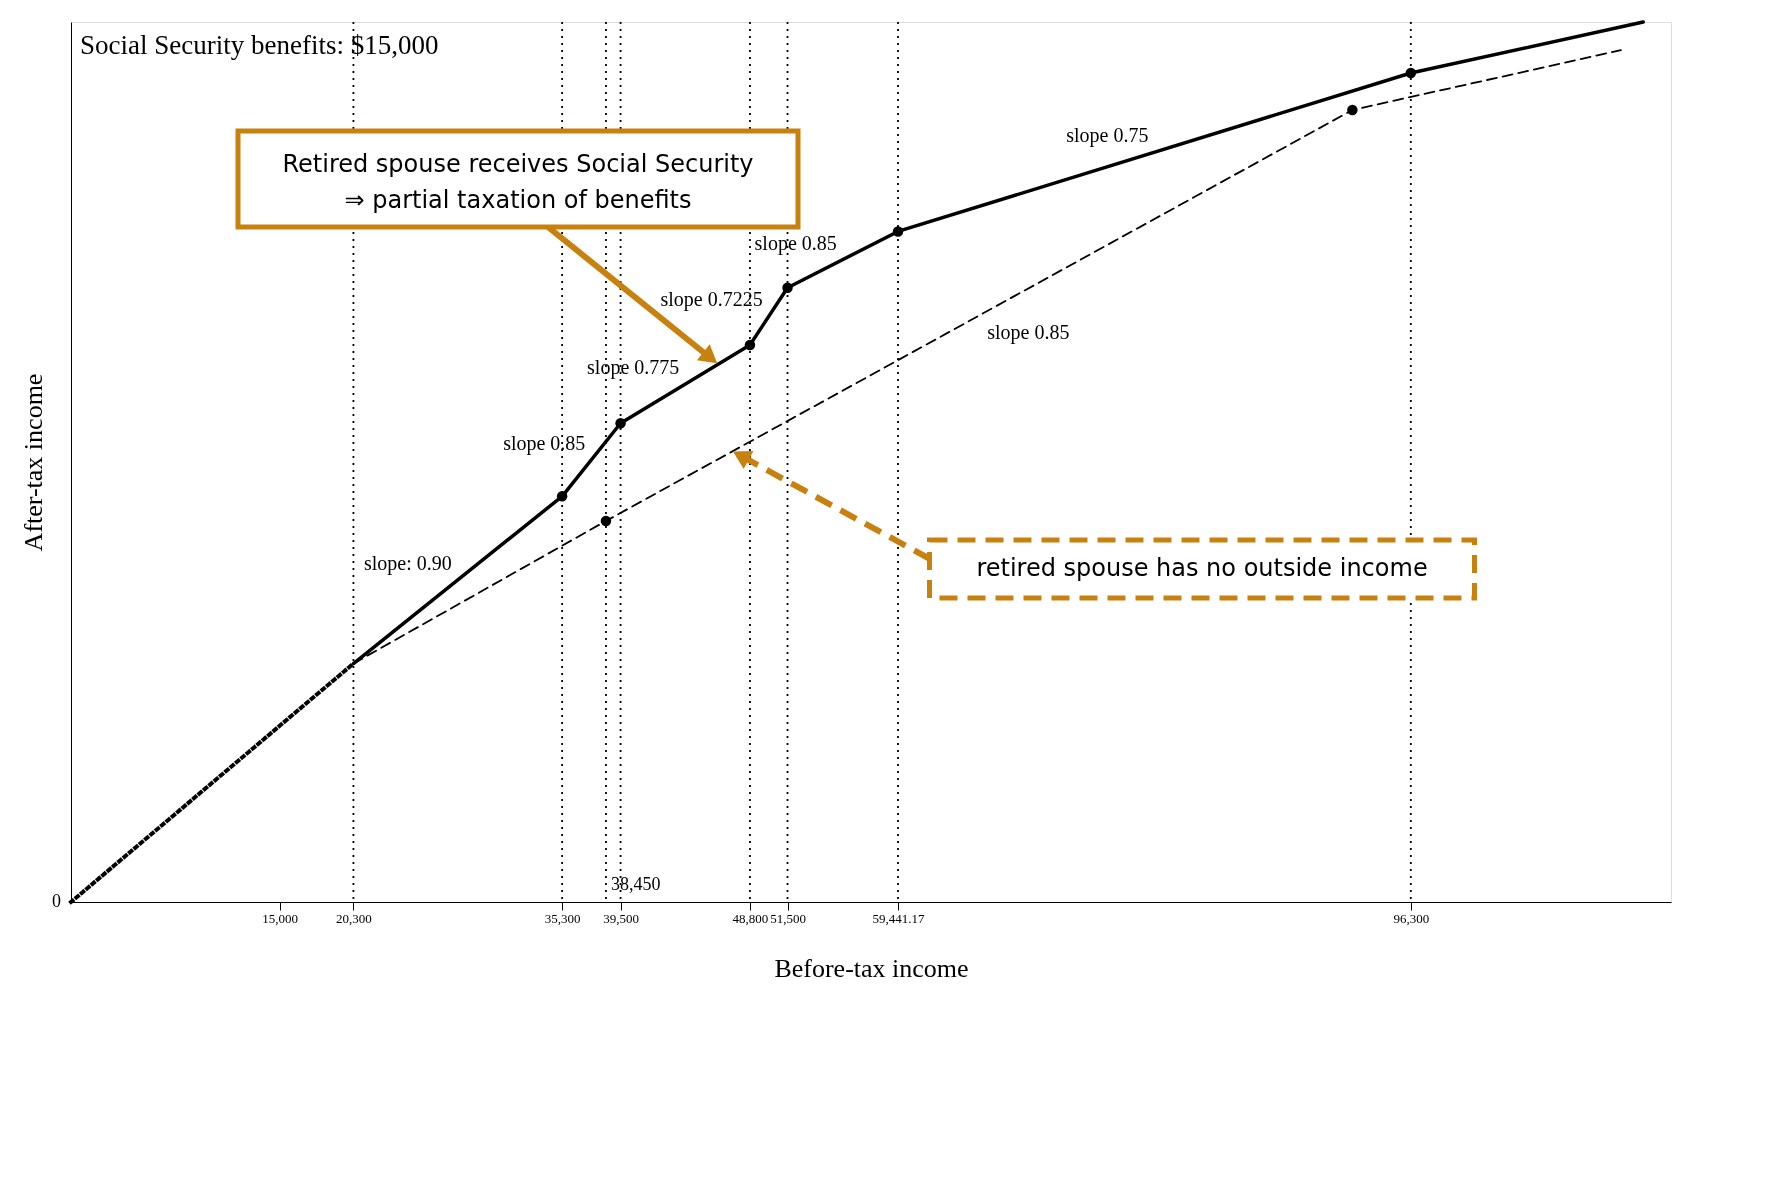  What do you see at coordinates (280, 918) in the screenshot?
I see `x-tick-label: 15,000` at bounding box center [280, 918].